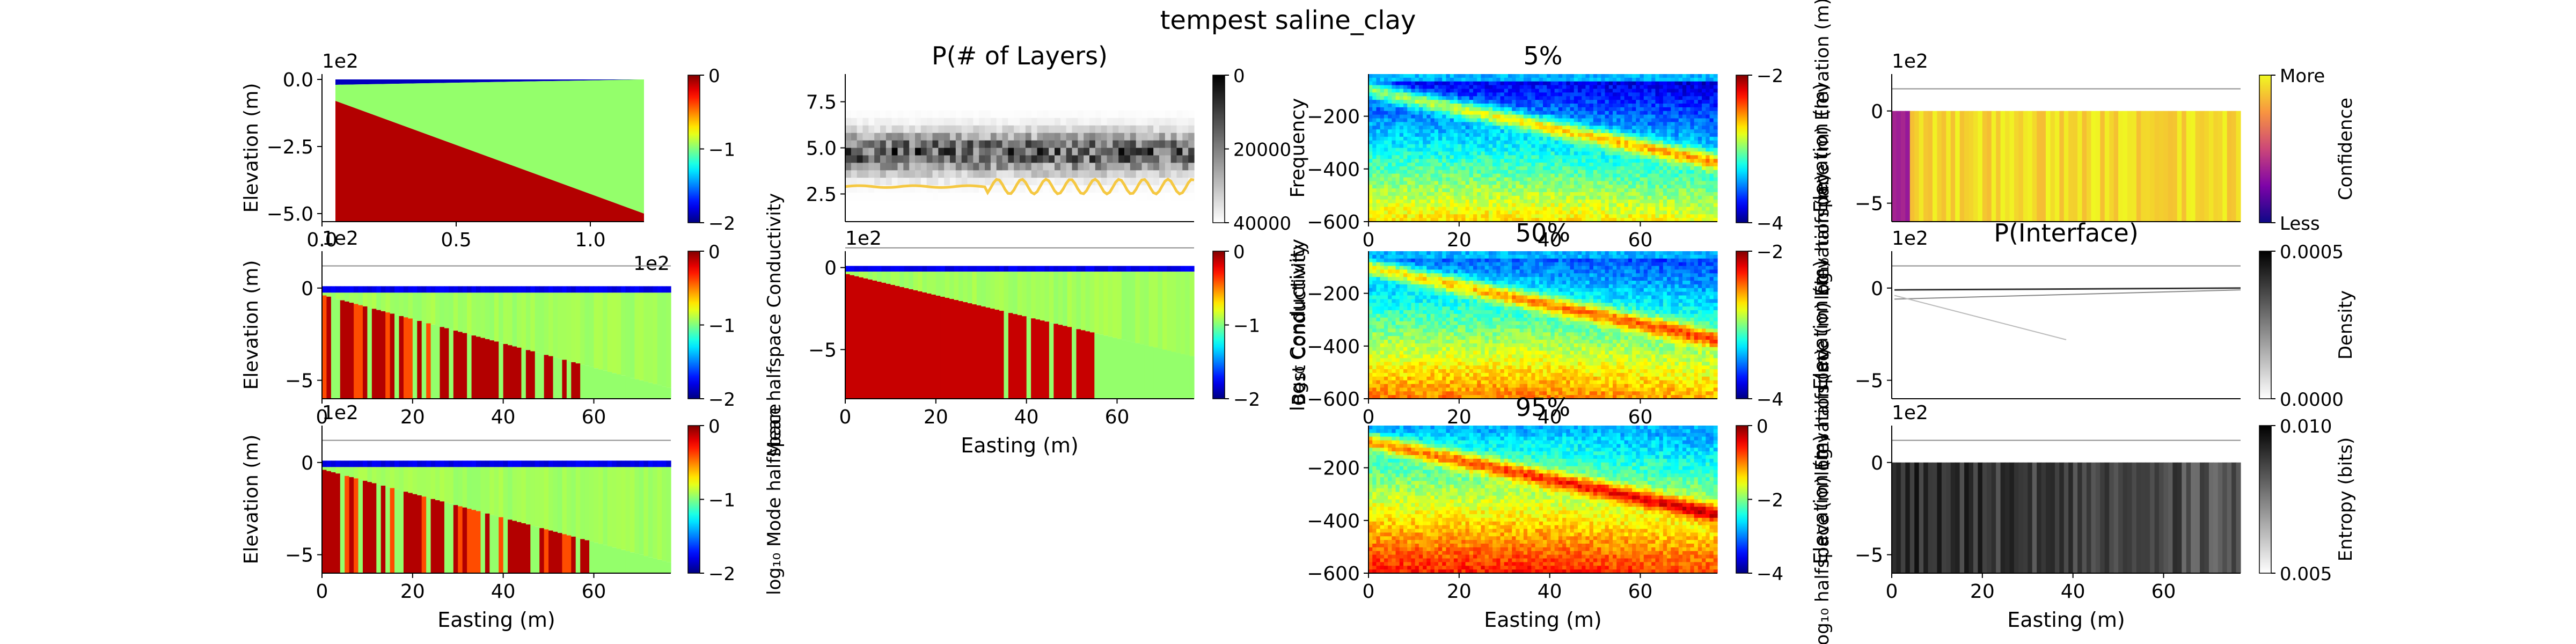 The image size is (2576, 644). Describe the element at coordinates (1333, 574) in the screenshot. I see `y-tick-label: −600` at that location.